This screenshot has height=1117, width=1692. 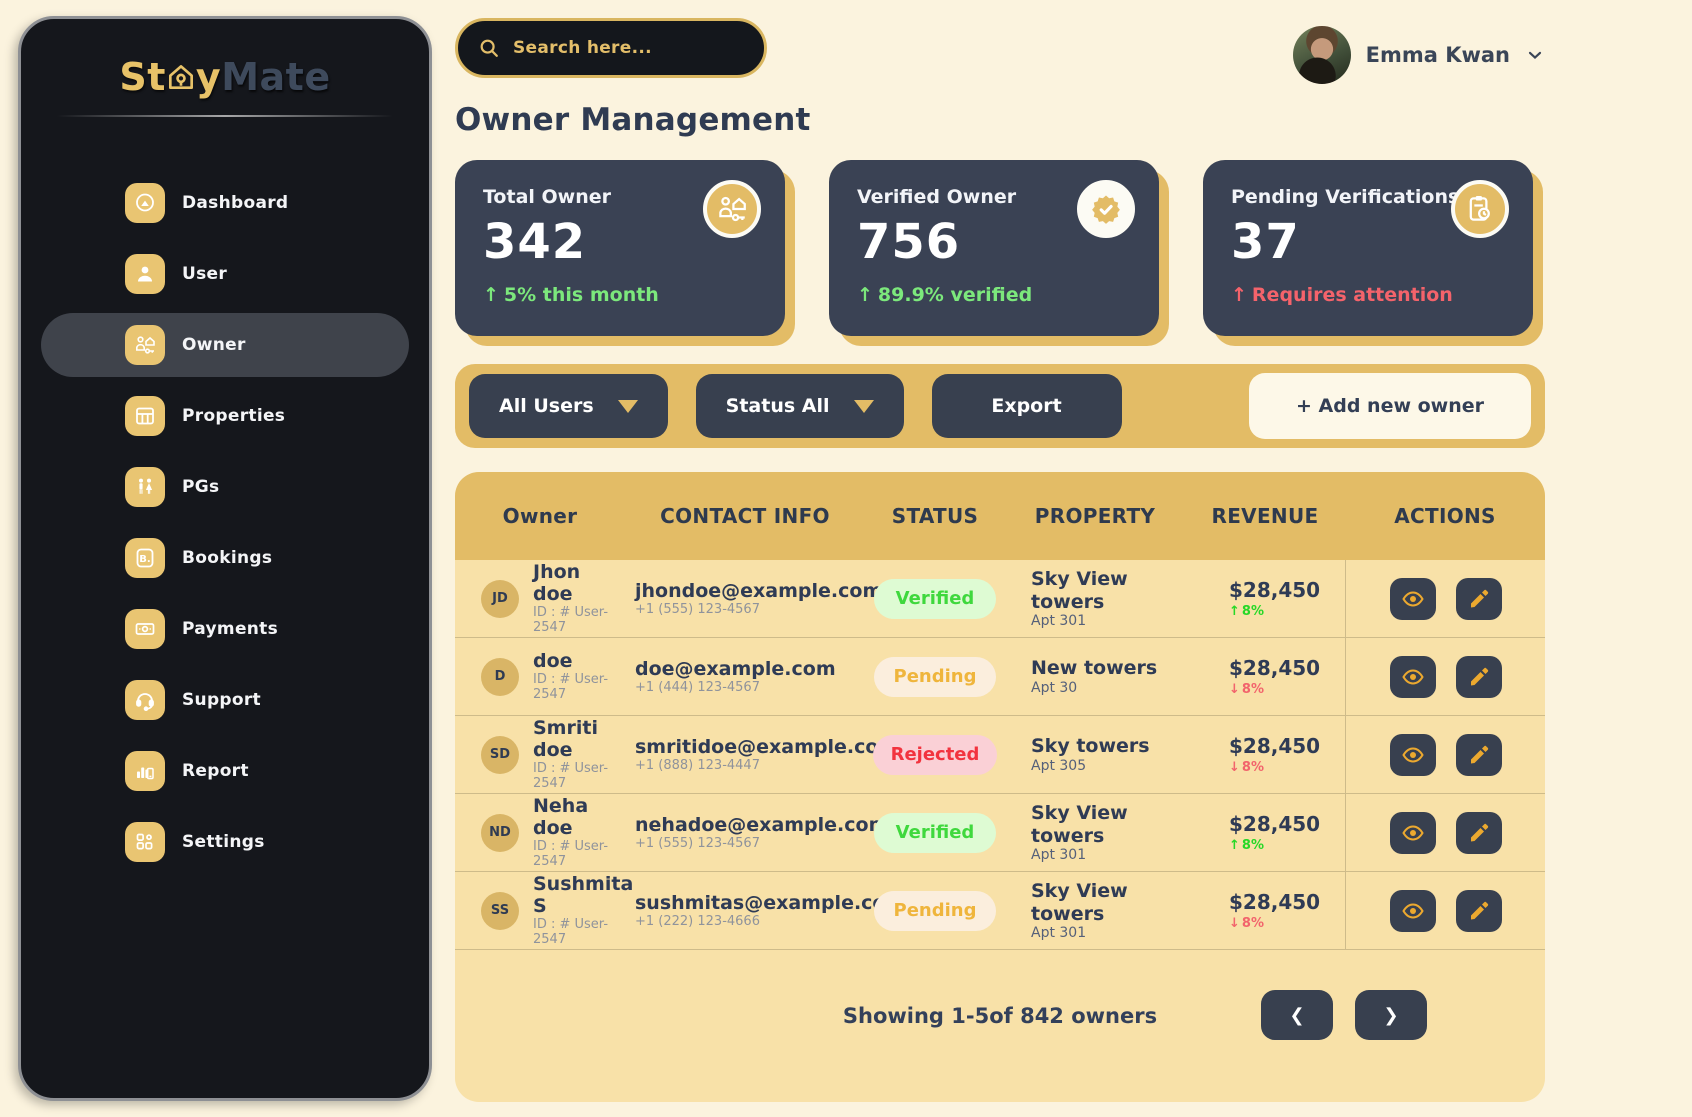 I want to click on support-icon, so click(x=145, y=700).